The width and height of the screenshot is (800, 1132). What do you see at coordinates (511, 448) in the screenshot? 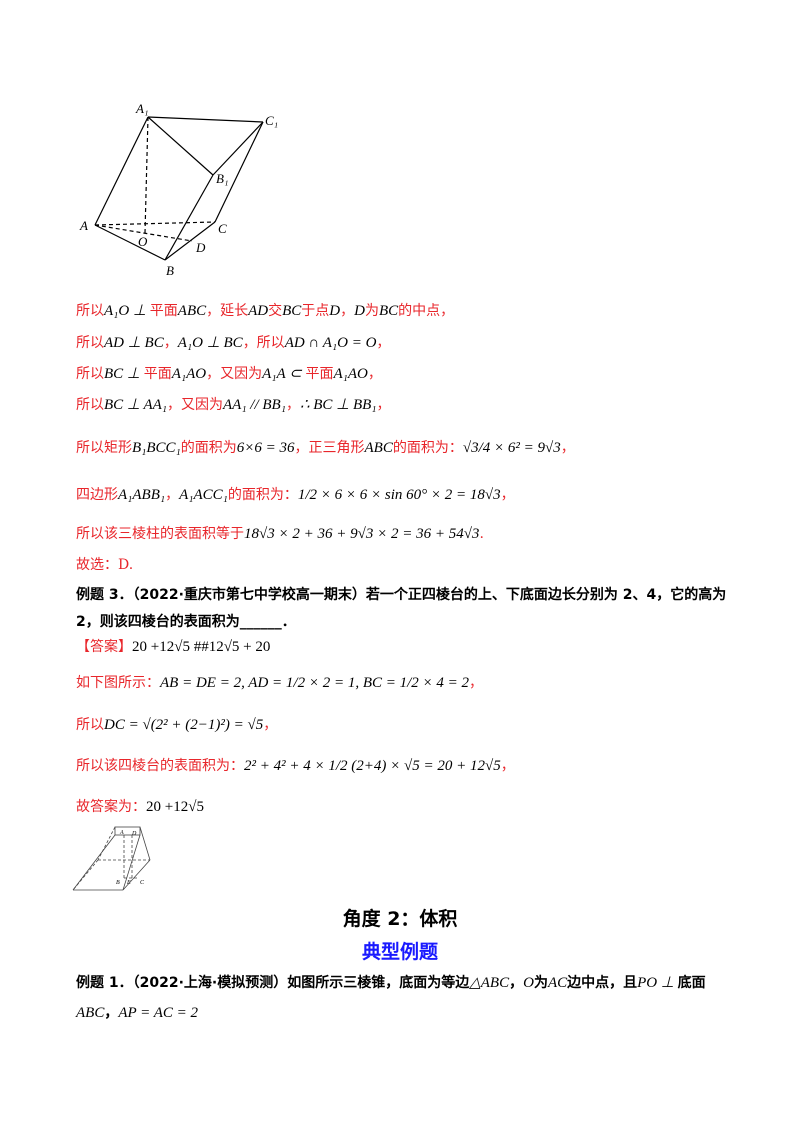
I see `math: √3/4 × 6² = 9√3` at bounding box center [511, 448].